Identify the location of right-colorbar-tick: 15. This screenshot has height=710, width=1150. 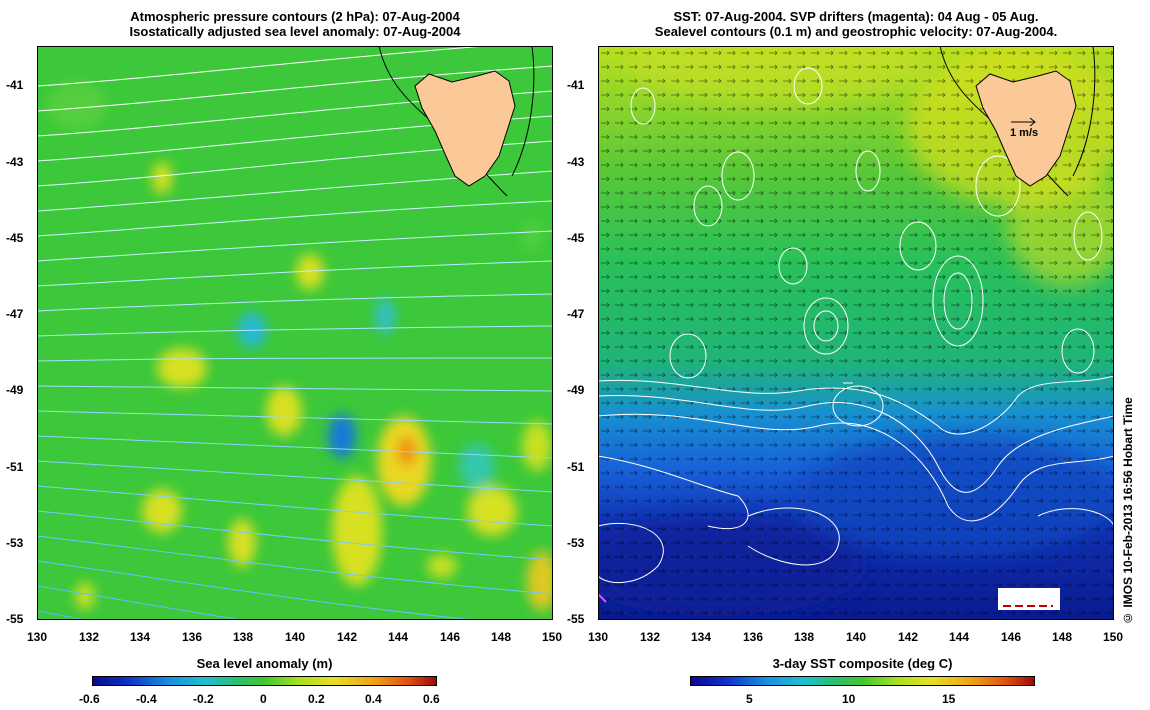
(949, 699).